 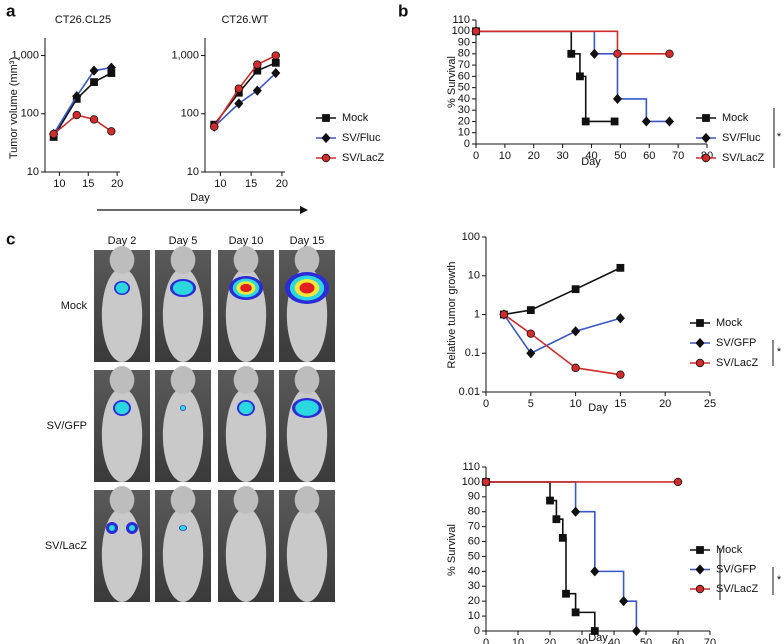 I want to click on panel-label: b, so click(x=403, y=10).